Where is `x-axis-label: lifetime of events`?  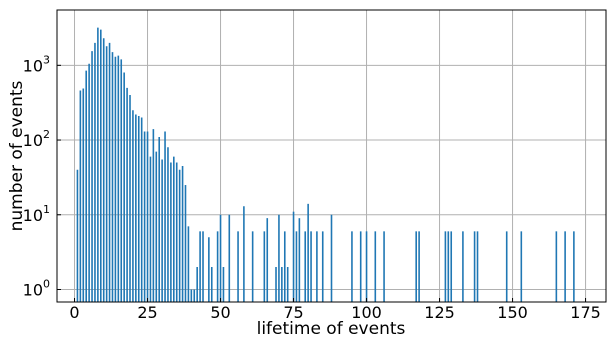
x-axis-label: lifetime of events is located at coordinates (331, 329).